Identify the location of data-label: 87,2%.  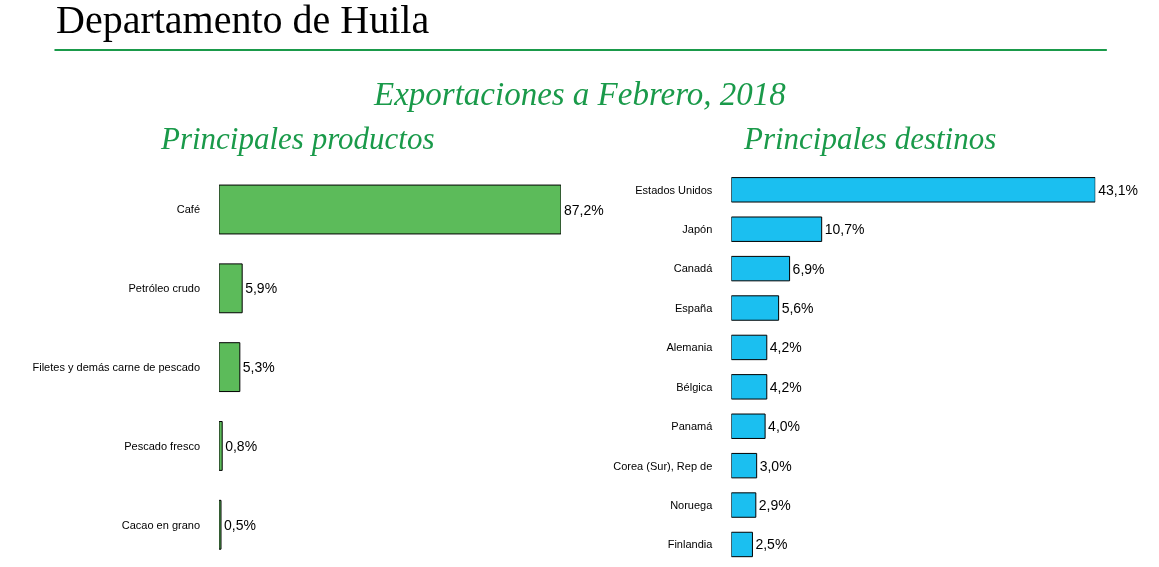
(583, 209).